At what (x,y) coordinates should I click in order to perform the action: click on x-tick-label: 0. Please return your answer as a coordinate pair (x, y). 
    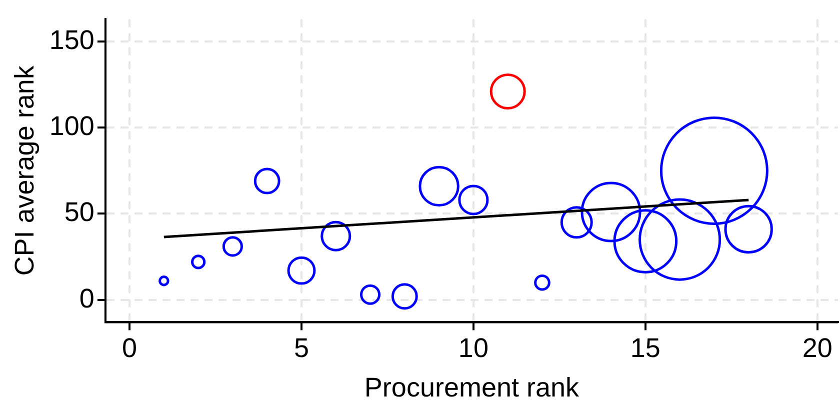
    Looking at the image, I should click on (130, 347).